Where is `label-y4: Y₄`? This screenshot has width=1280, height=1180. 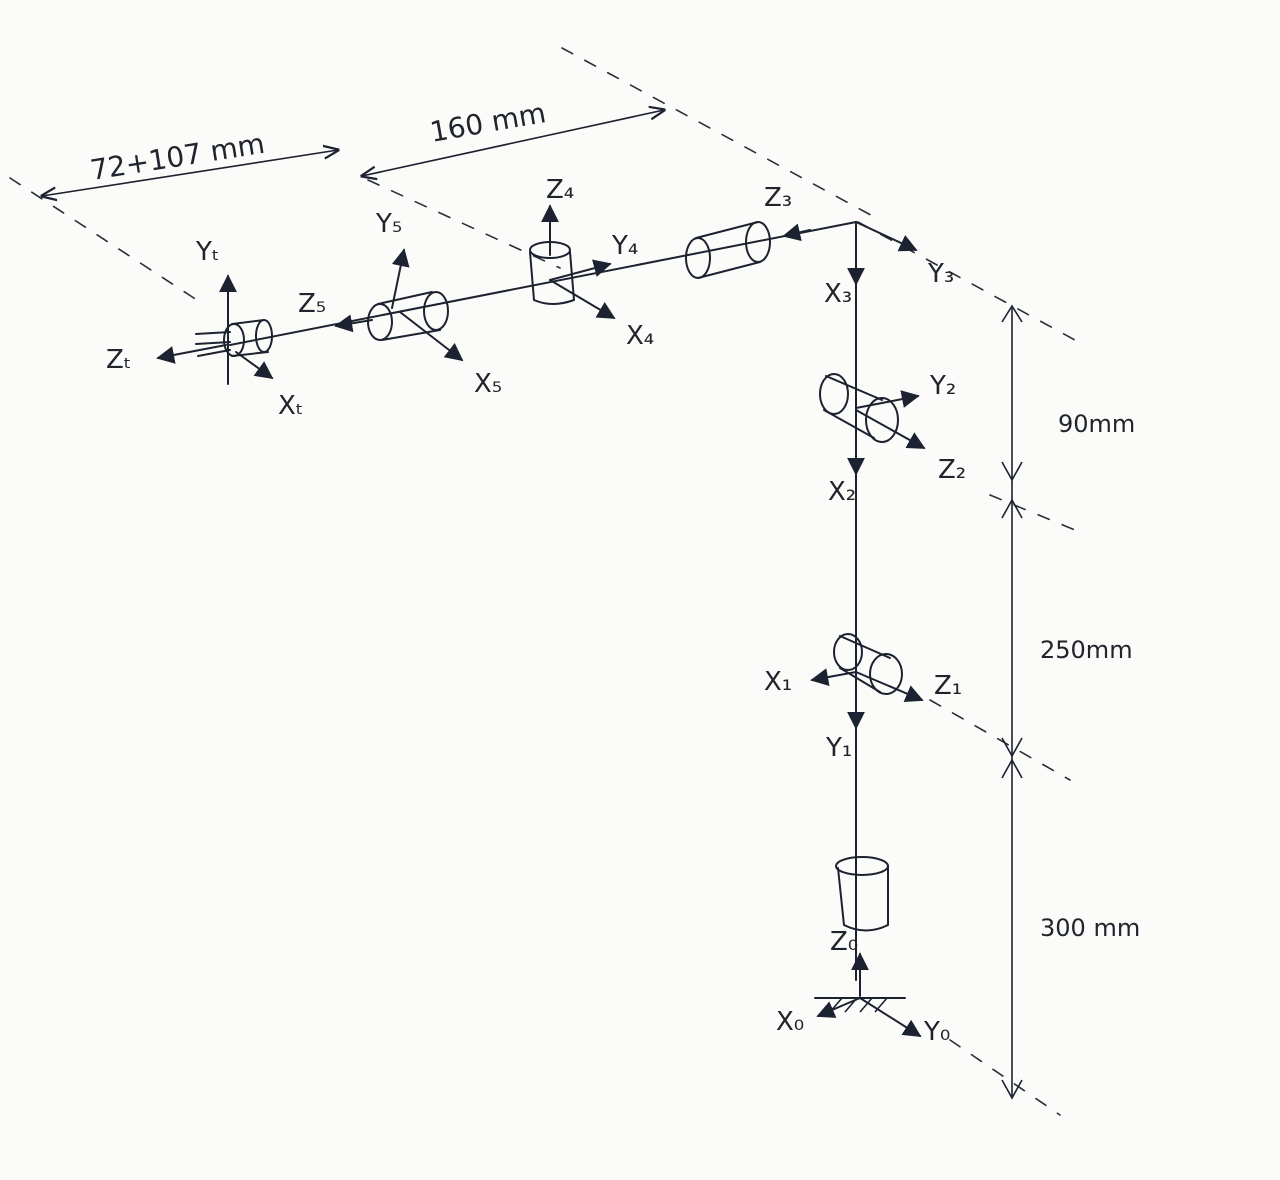
label-y4: Y₄ is located at coordinates (624, 246).